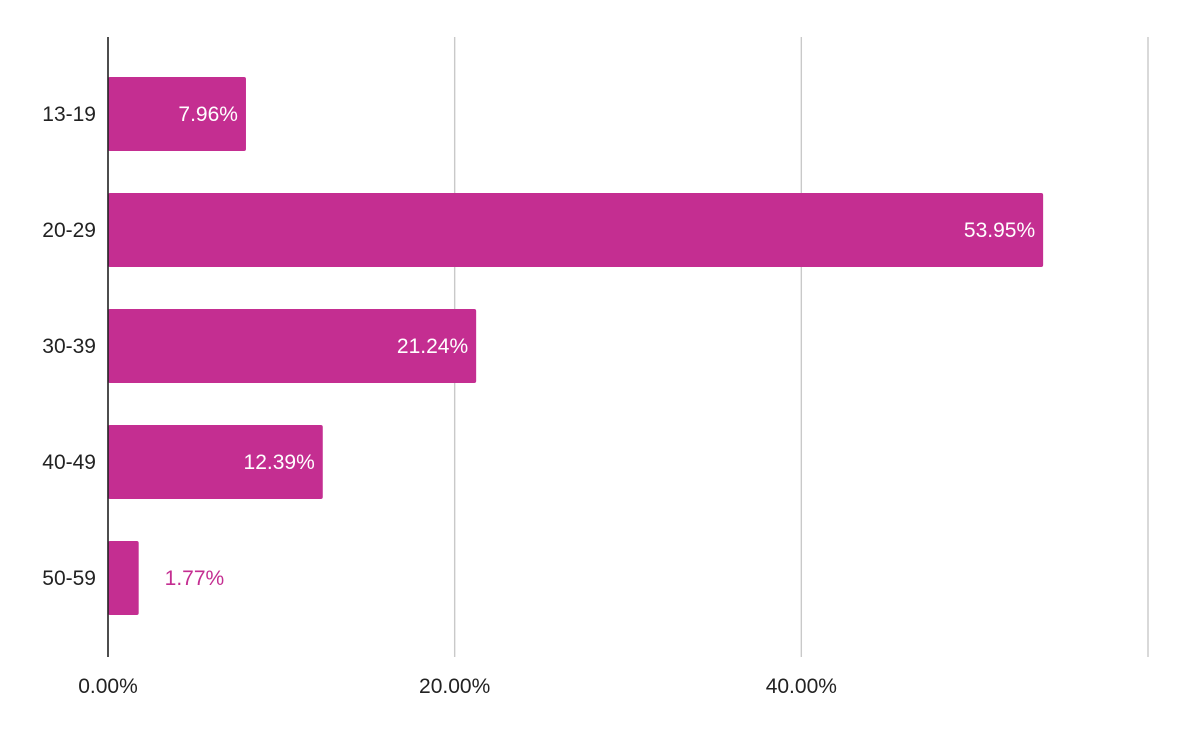 This screenshot has height=733, width=1185. I want to click on data-label: 53.95%, so click(999, 230).